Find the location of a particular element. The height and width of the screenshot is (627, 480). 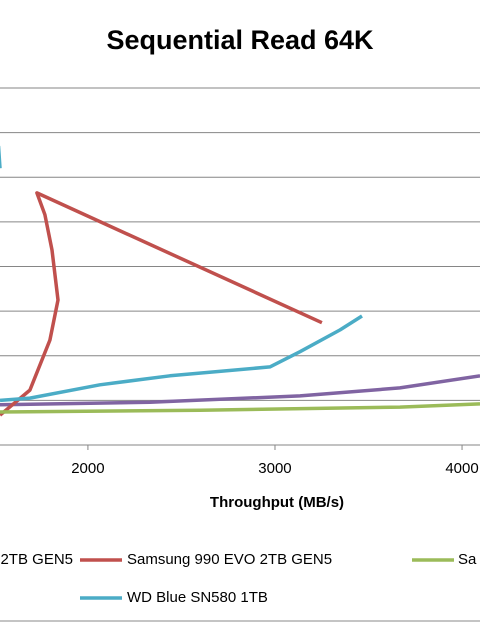

x-tick-label: 4000 is located at coordinates (461, 468).